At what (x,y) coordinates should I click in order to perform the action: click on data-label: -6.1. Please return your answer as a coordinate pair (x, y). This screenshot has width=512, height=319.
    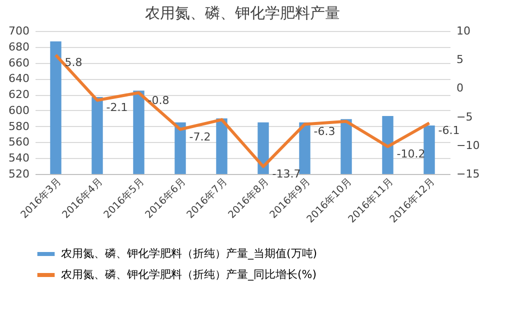
    Looking at the image, I should click on (449, 131).